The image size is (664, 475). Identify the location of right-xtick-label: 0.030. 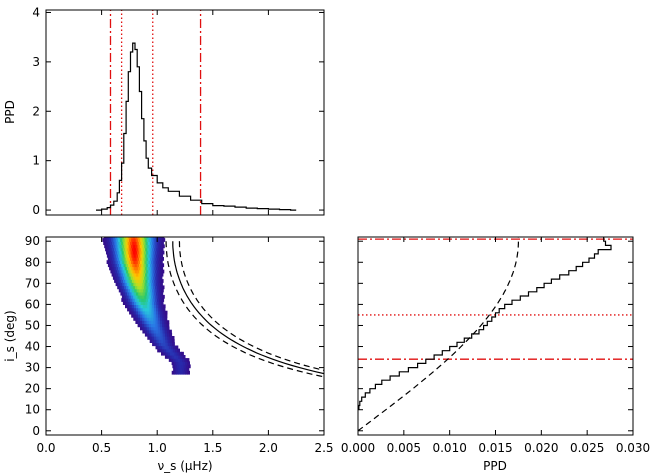
(633, 448).